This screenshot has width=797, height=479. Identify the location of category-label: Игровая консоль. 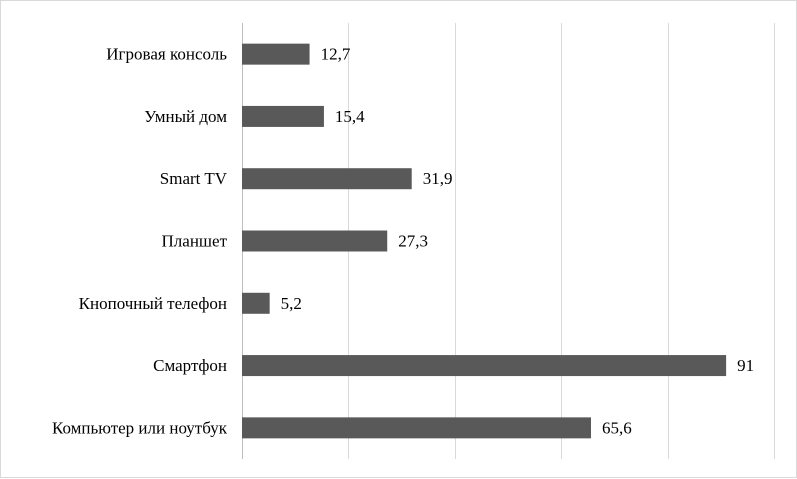
(166, 54).